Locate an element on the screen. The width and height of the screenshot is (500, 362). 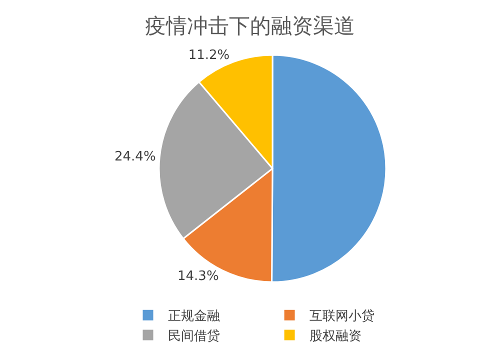
chart-title: 疫情冲击下的融资渠道 is located at coordinates (250, 26).